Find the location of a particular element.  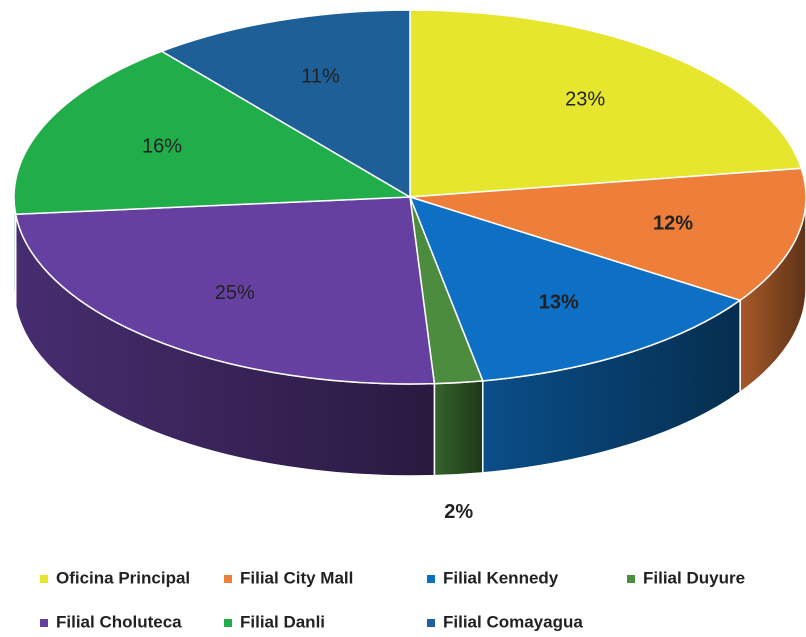

data-label: 12% is located at coordinates (673, 223).